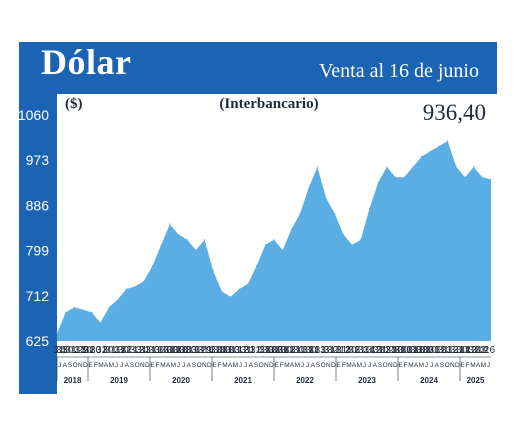  I want to click on x-day-label: 29, so click(207, 350).